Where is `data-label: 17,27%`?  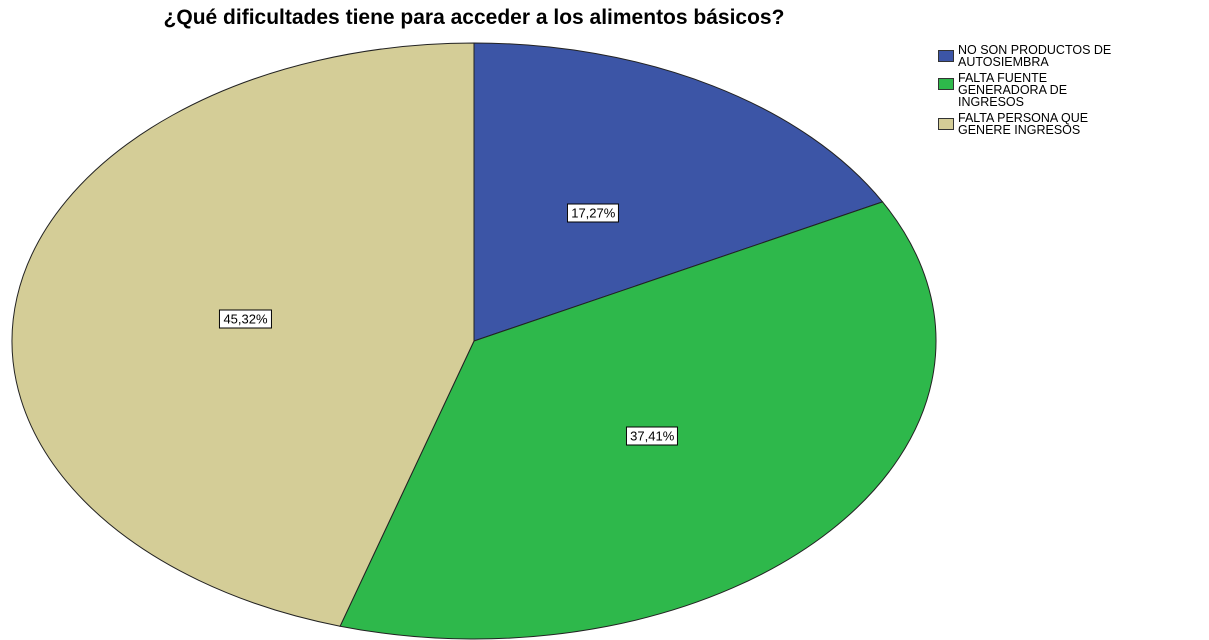 data-label: 17,27% is located at coordinates (593, 213).